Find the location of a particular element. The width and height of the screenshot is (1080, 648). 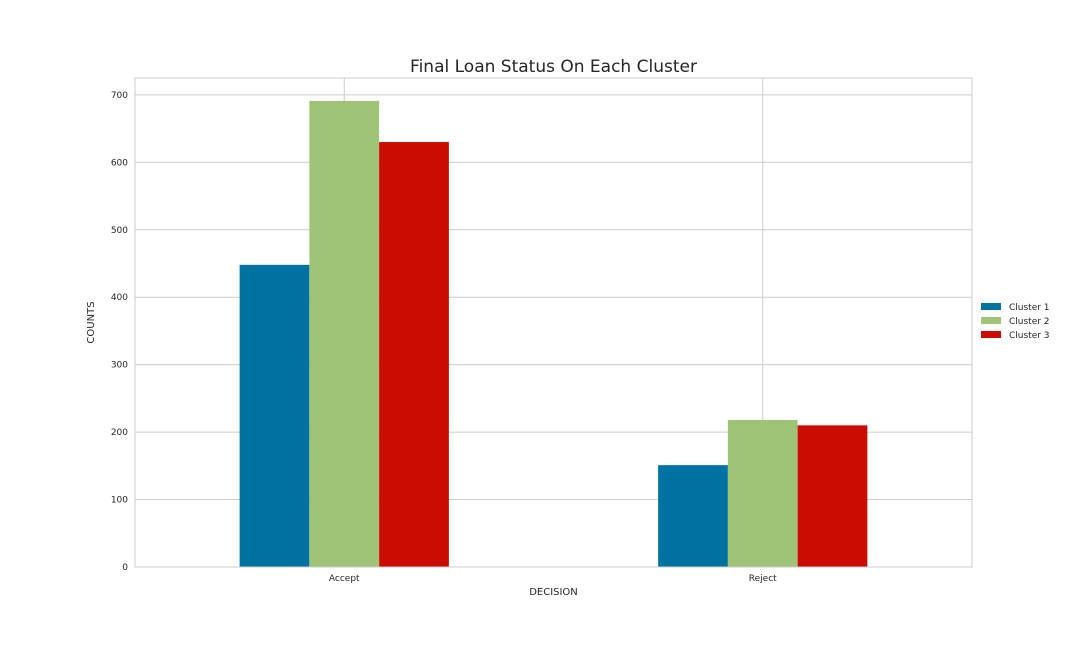

y-tick-label: 0 is located at coordinates (125, 568).